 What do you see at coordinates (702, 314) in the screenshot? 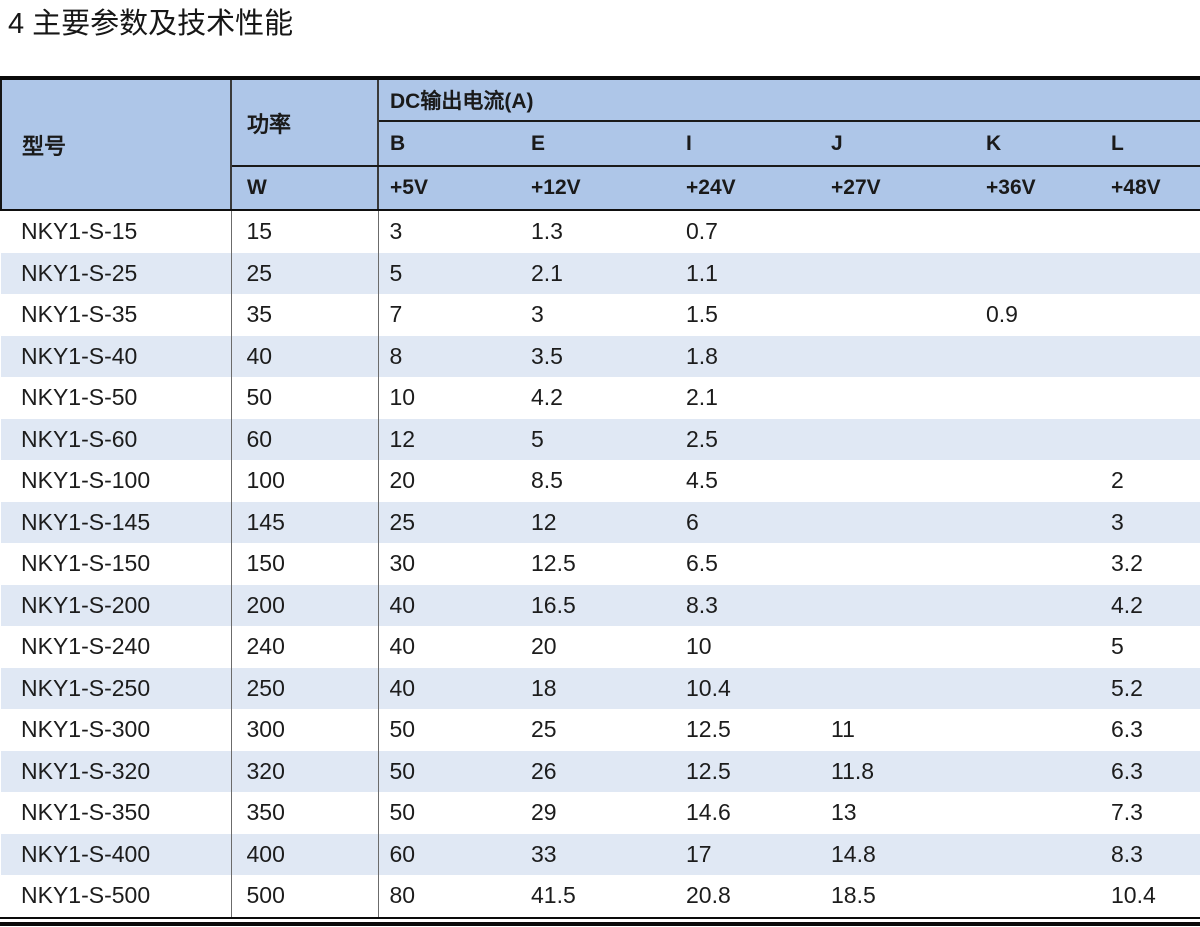
I see `current-24v-cell: 1.5` at bounding box center [702, 314].